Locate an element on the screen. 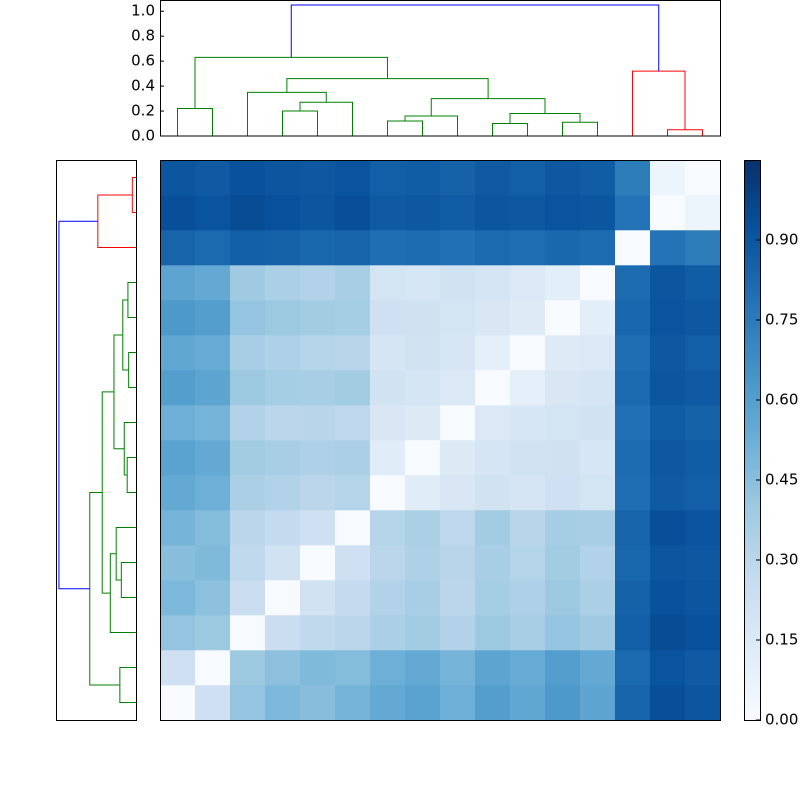 The image size is (800, 800). colorbar-tick-label: 0.00 is located at coordinates (781, 720).